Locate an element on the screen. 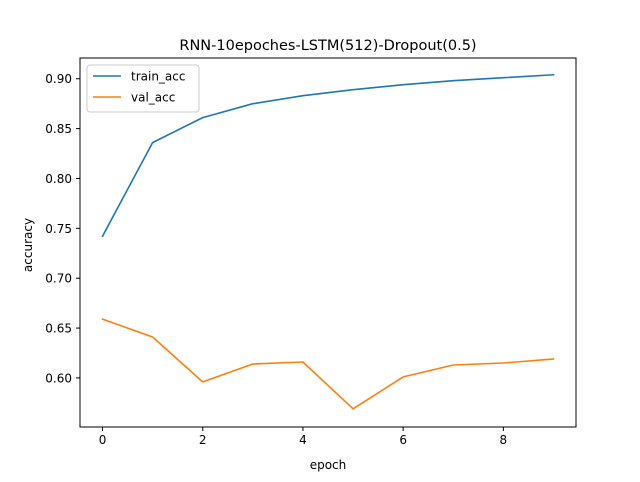 This screenshot has height=482, width=640. x-tick-label: 0 is located at coordinates (103, 440).